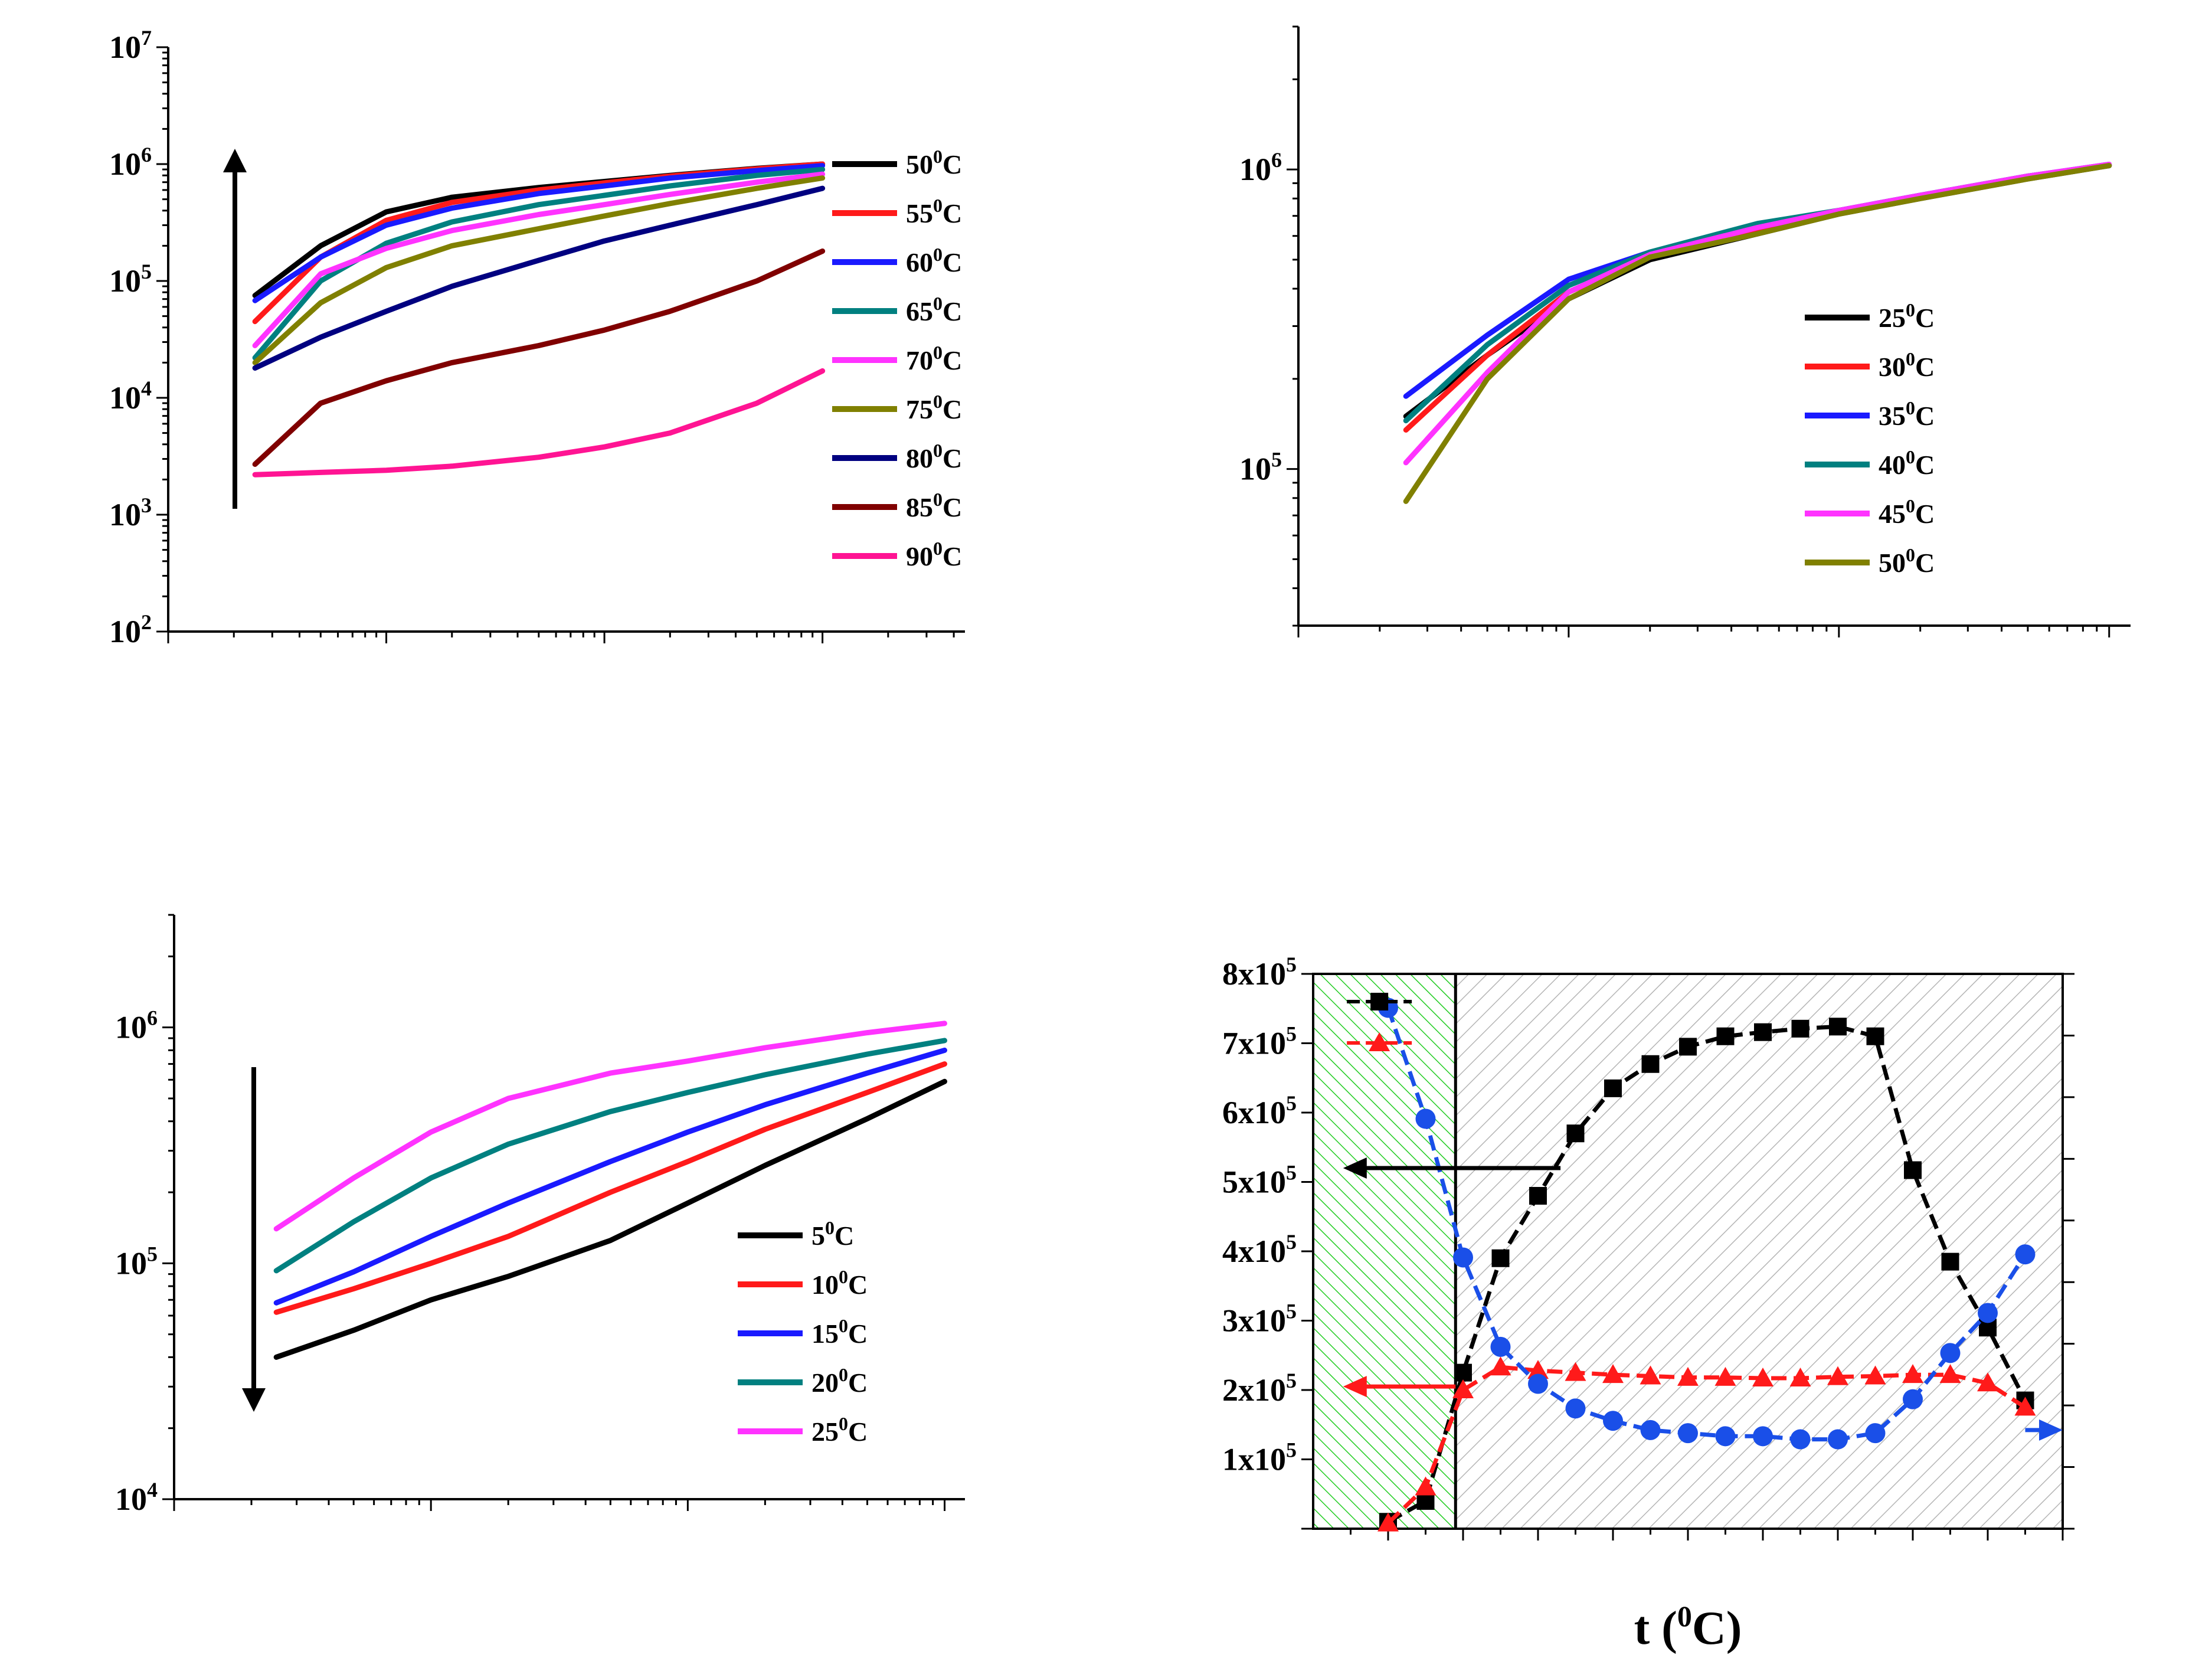  I want to click on region-pllb, so click(1384, 1251).